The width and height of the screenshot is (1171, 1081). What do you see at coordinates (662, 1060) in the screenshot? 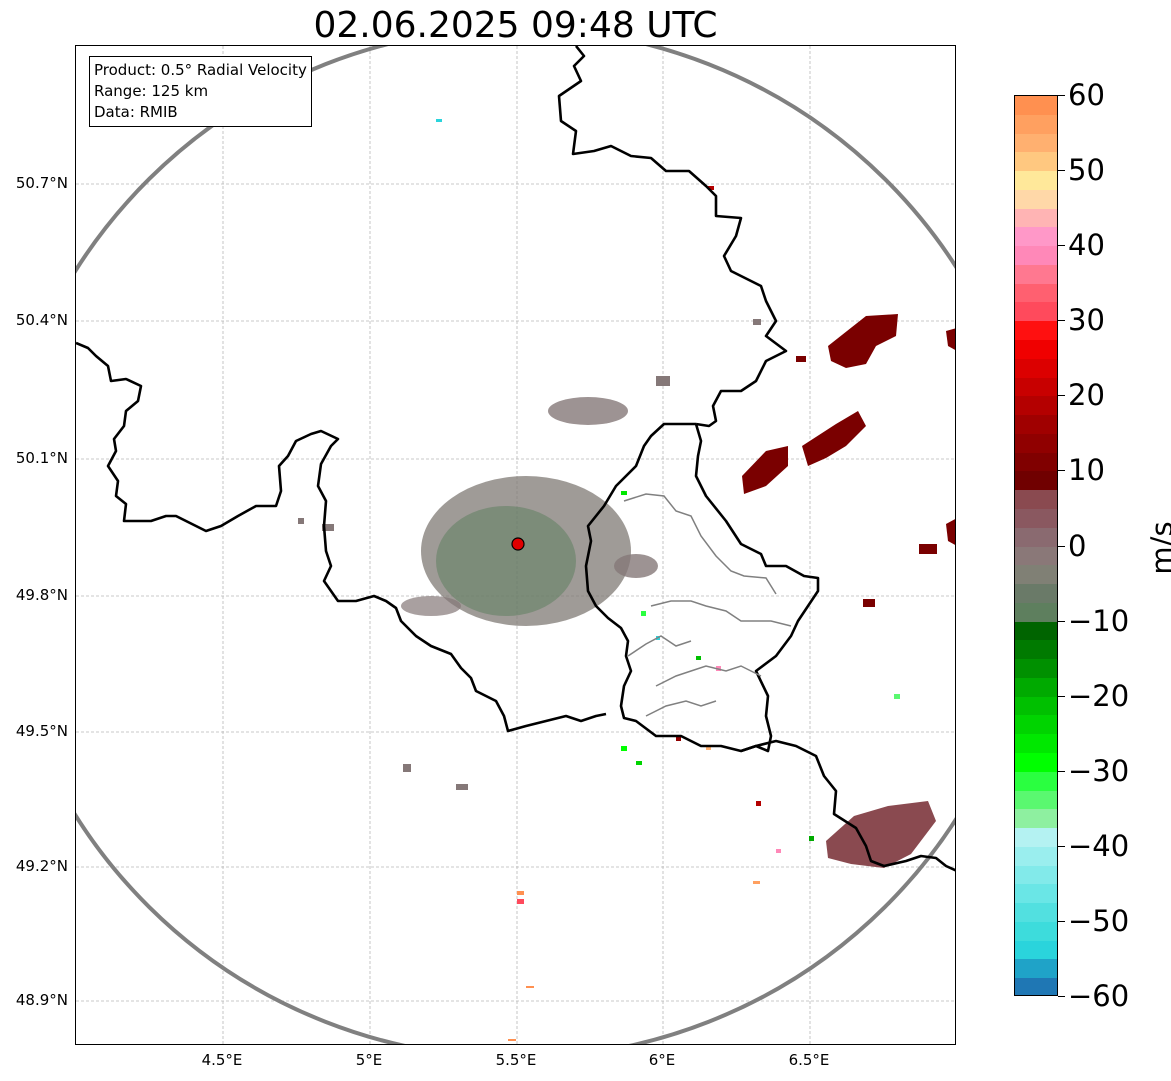
I see `lon-tick-label: 6°E` at bounding box center [662, 1060].